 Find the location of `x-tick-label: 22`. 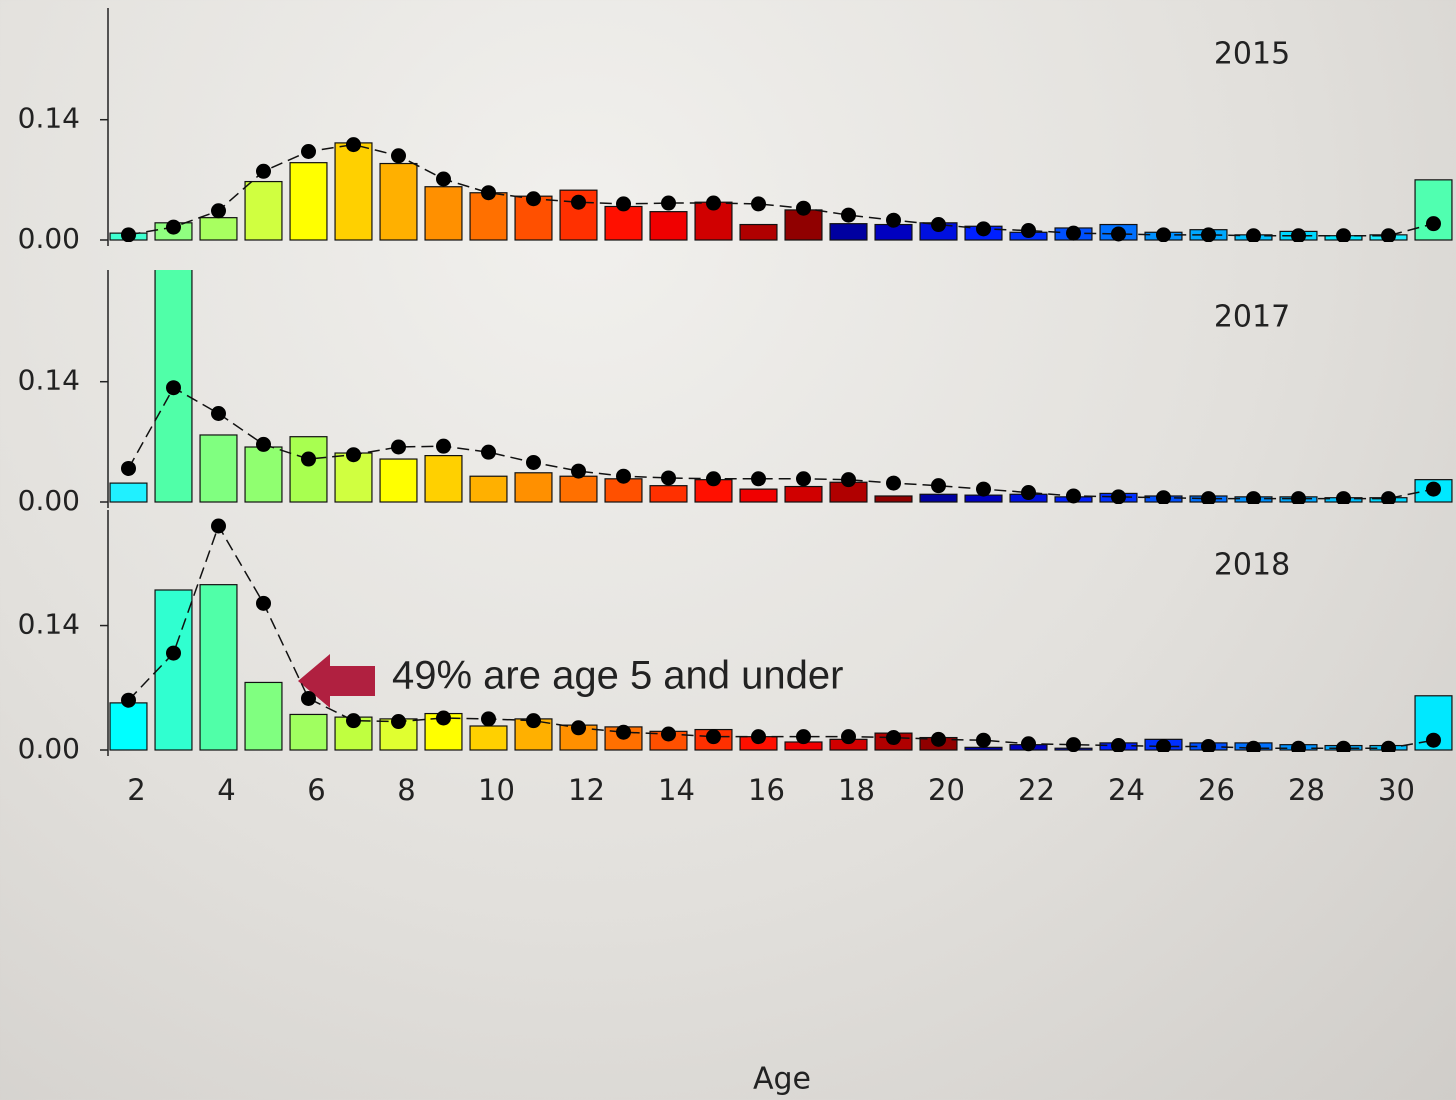

x-tick-label: 22 is located at coordinates (1036, 790).